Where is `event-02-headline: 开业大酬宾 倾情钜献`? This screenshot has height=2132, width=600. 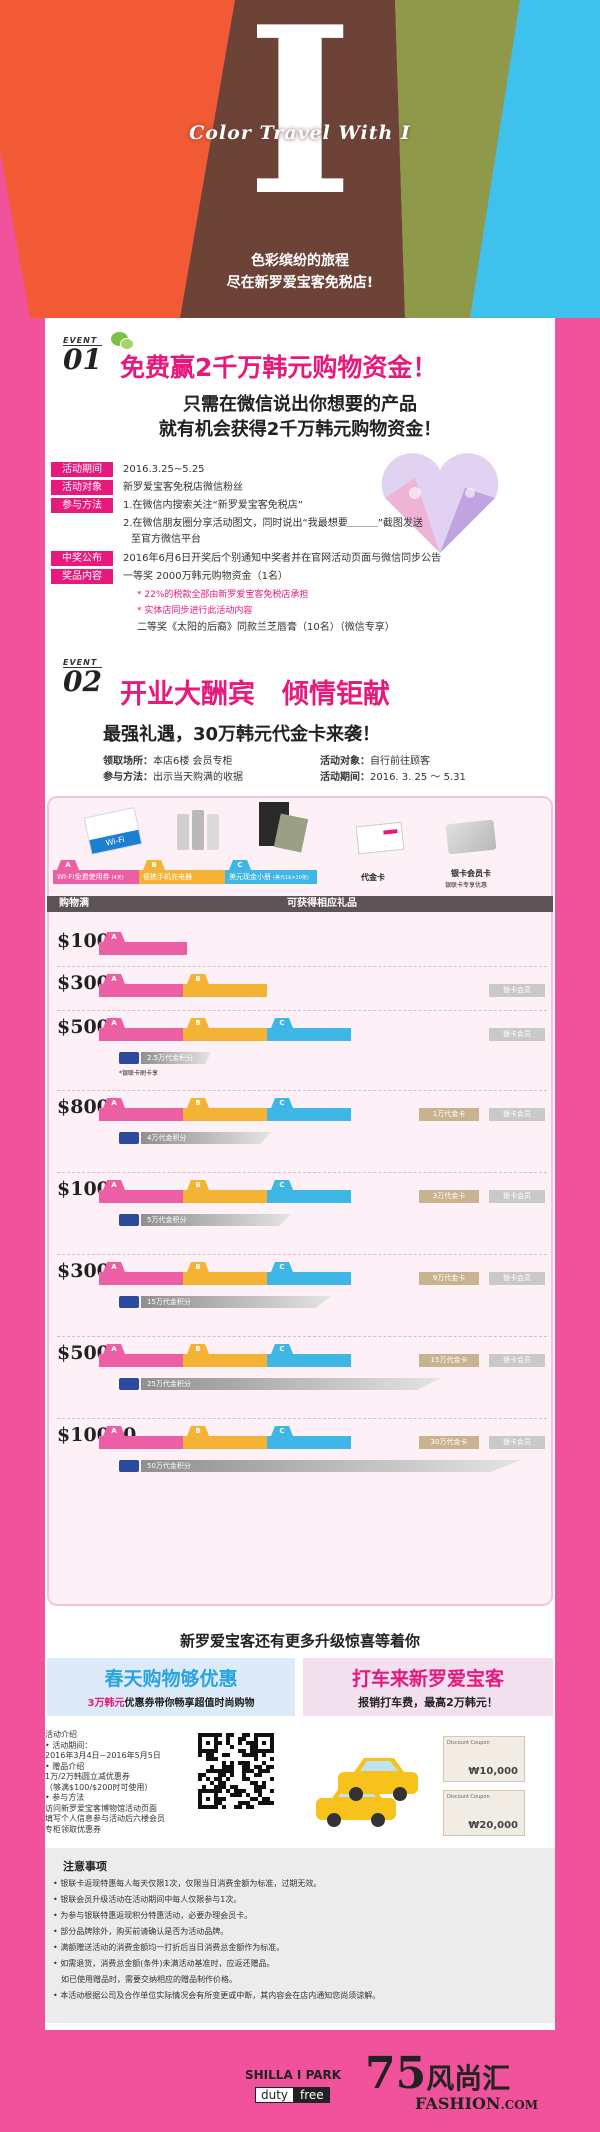 event-02-headline: 开业大酬宾 倾情钜献 is located at coordinates (255, 694).